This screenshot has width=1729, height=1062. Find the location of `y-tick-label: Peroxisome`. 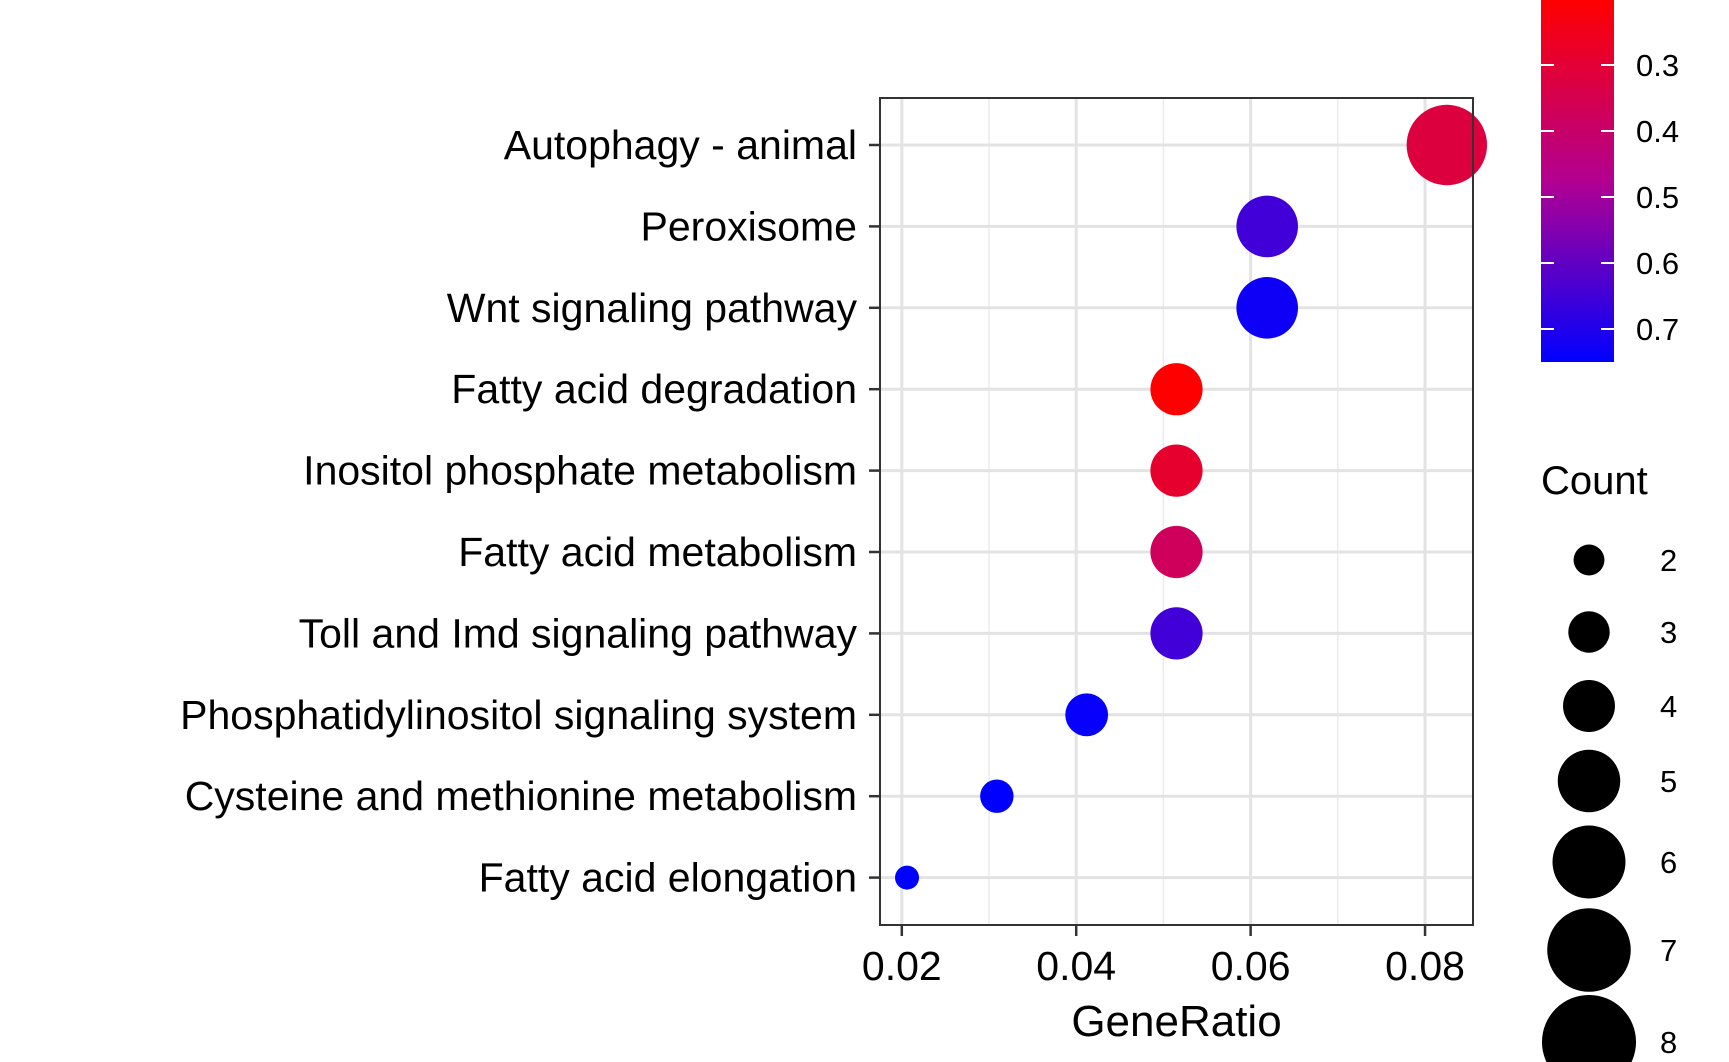

y-tick-label: Peroxisome is located at coordinates (749, 226).